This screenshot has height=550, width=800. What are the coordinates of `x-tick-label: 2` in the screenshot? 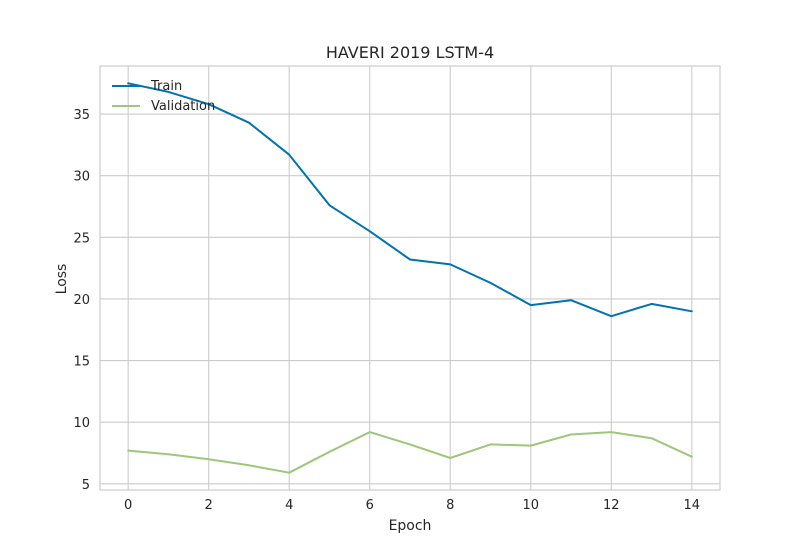 It's located at (209, 505).